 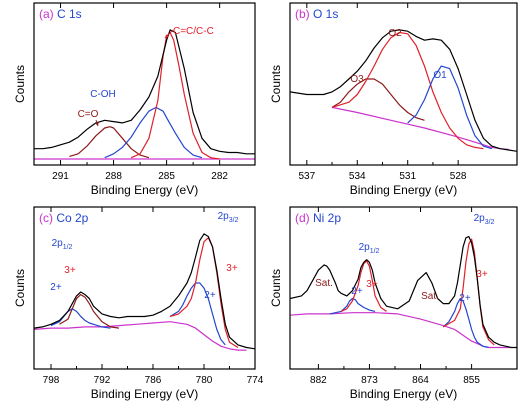 What do you see at coordinates (325, 14) in the screenshot?
I see `panel-title: O 1s` at bounding box center [325, 14].